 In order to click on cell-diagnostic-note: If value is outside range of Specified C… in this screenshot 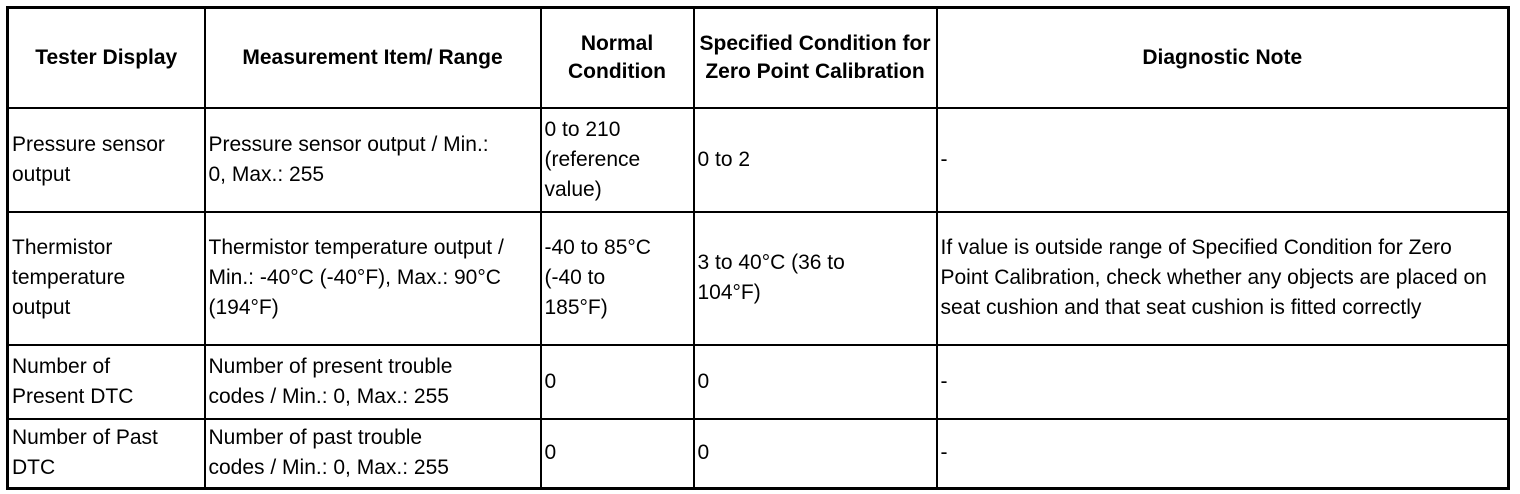, I will do `click(1222, 278)`.